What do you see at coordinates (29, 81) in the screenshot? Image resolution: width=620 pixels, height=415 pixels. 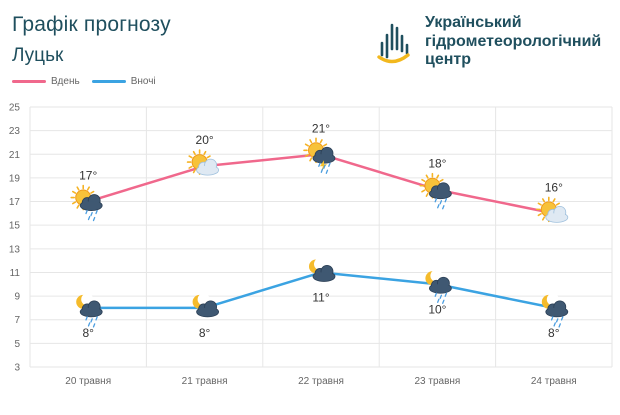 I see `legend-swatch-day` at bounding box center [29, 81].